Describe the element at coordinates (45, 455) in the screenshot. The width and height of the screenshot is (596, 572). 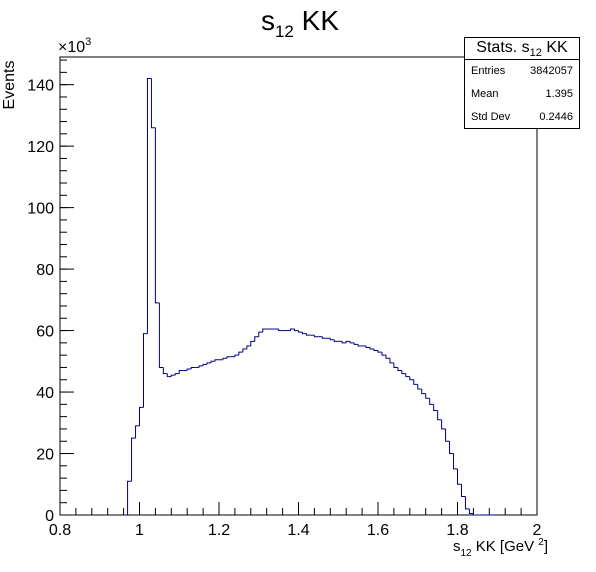
I see `y-tick-label: 20` at that location.